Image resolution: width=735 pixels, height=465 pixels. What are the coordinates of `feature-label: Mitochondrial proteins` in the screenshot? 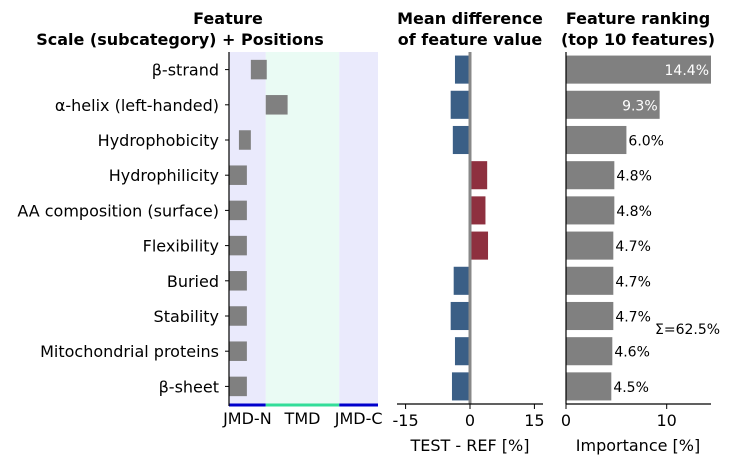 It's located at (129, 351).